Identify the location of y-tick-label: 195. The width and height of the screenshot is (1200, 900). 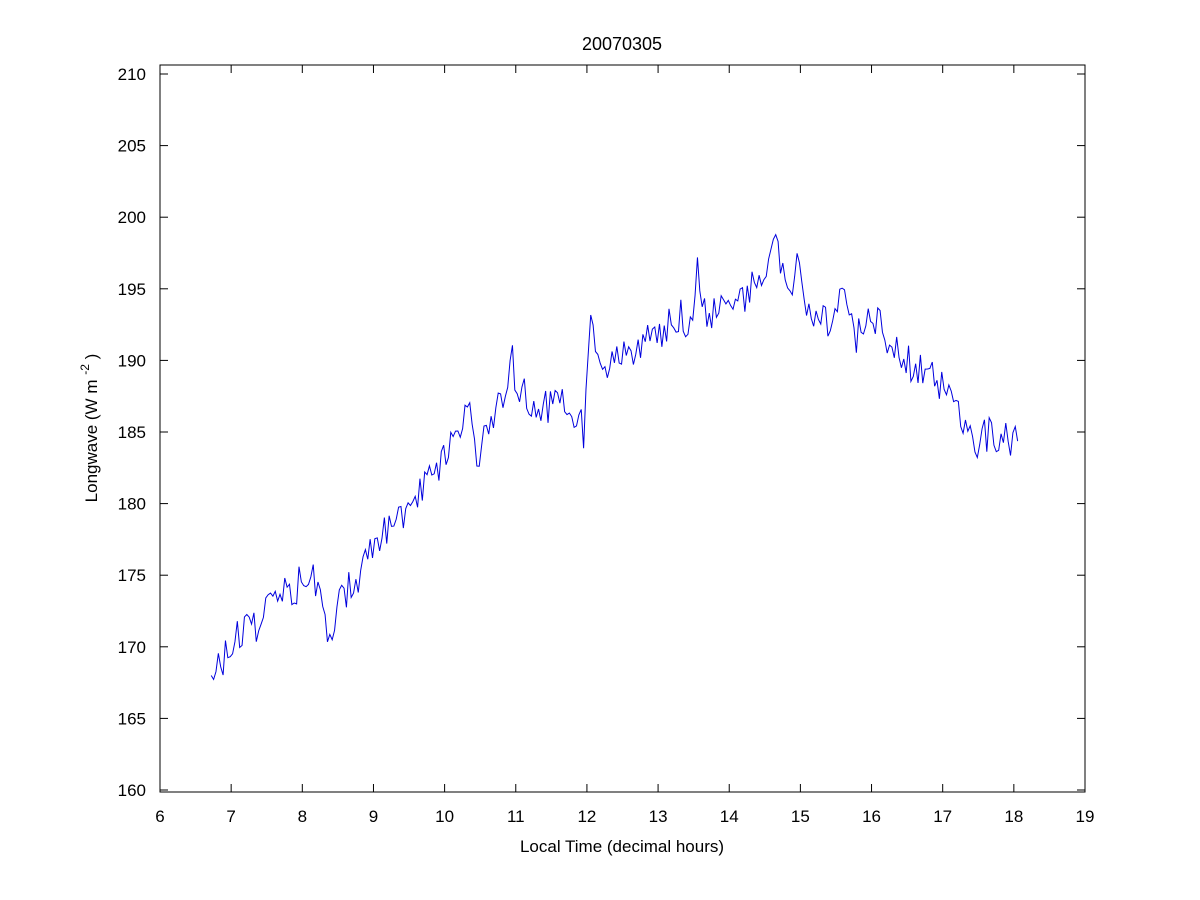
(132, 289).